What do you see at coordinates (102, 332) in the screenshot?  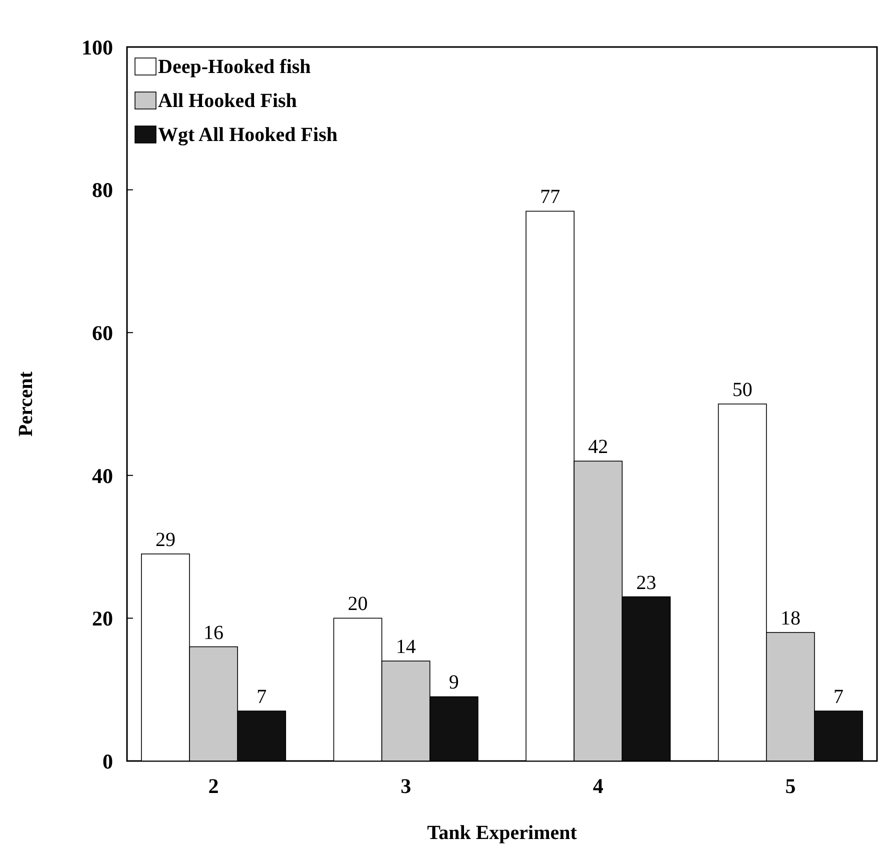 I see `y-tick-label: 60` at bounding box center [102, 332].